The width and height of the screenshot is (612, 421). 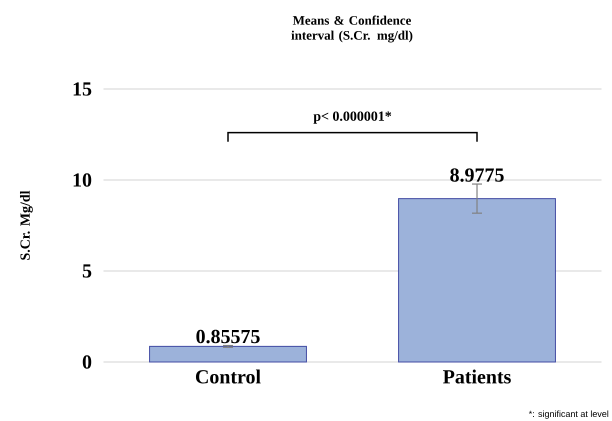 I want to click on data-label: 0.85575, so click(x=228, y=337).